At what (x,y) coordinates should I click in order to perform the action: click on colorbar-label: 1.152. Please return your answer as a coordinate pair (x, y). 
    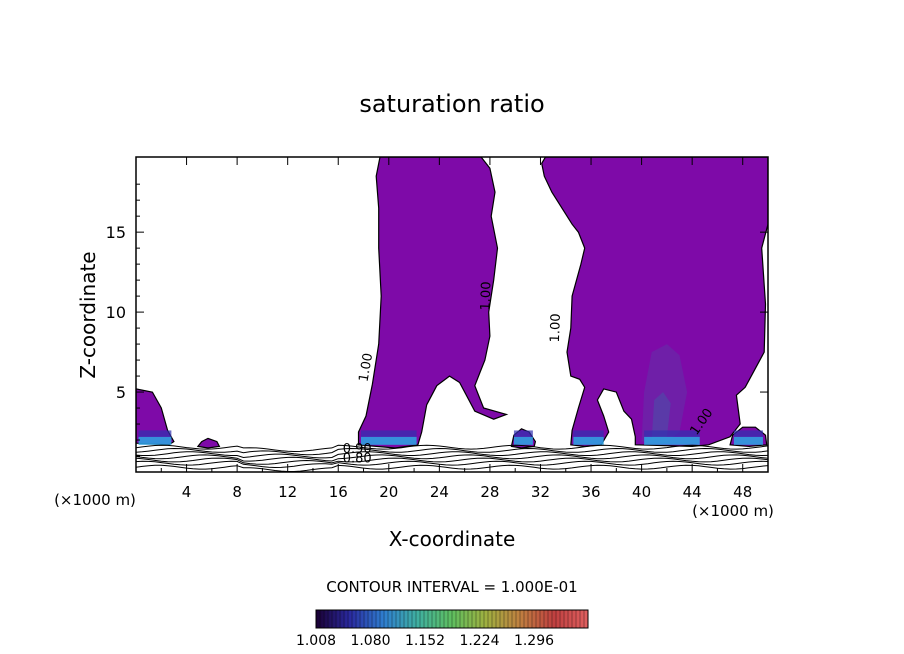
    Looking at the image, I should click on (425, 641).